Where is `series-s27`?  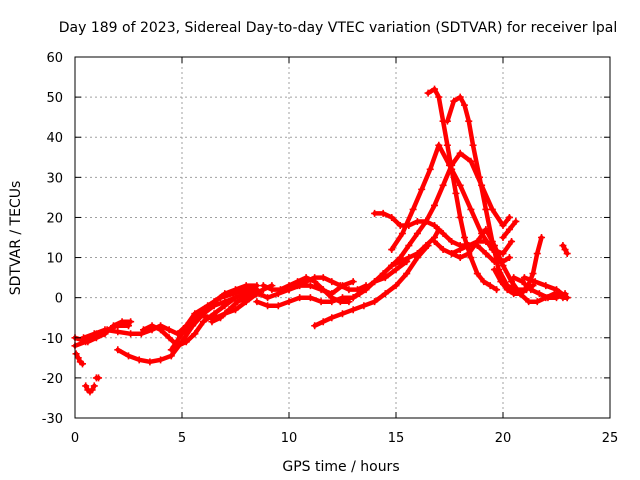
series-s27 is located at coordinates (90, 389).